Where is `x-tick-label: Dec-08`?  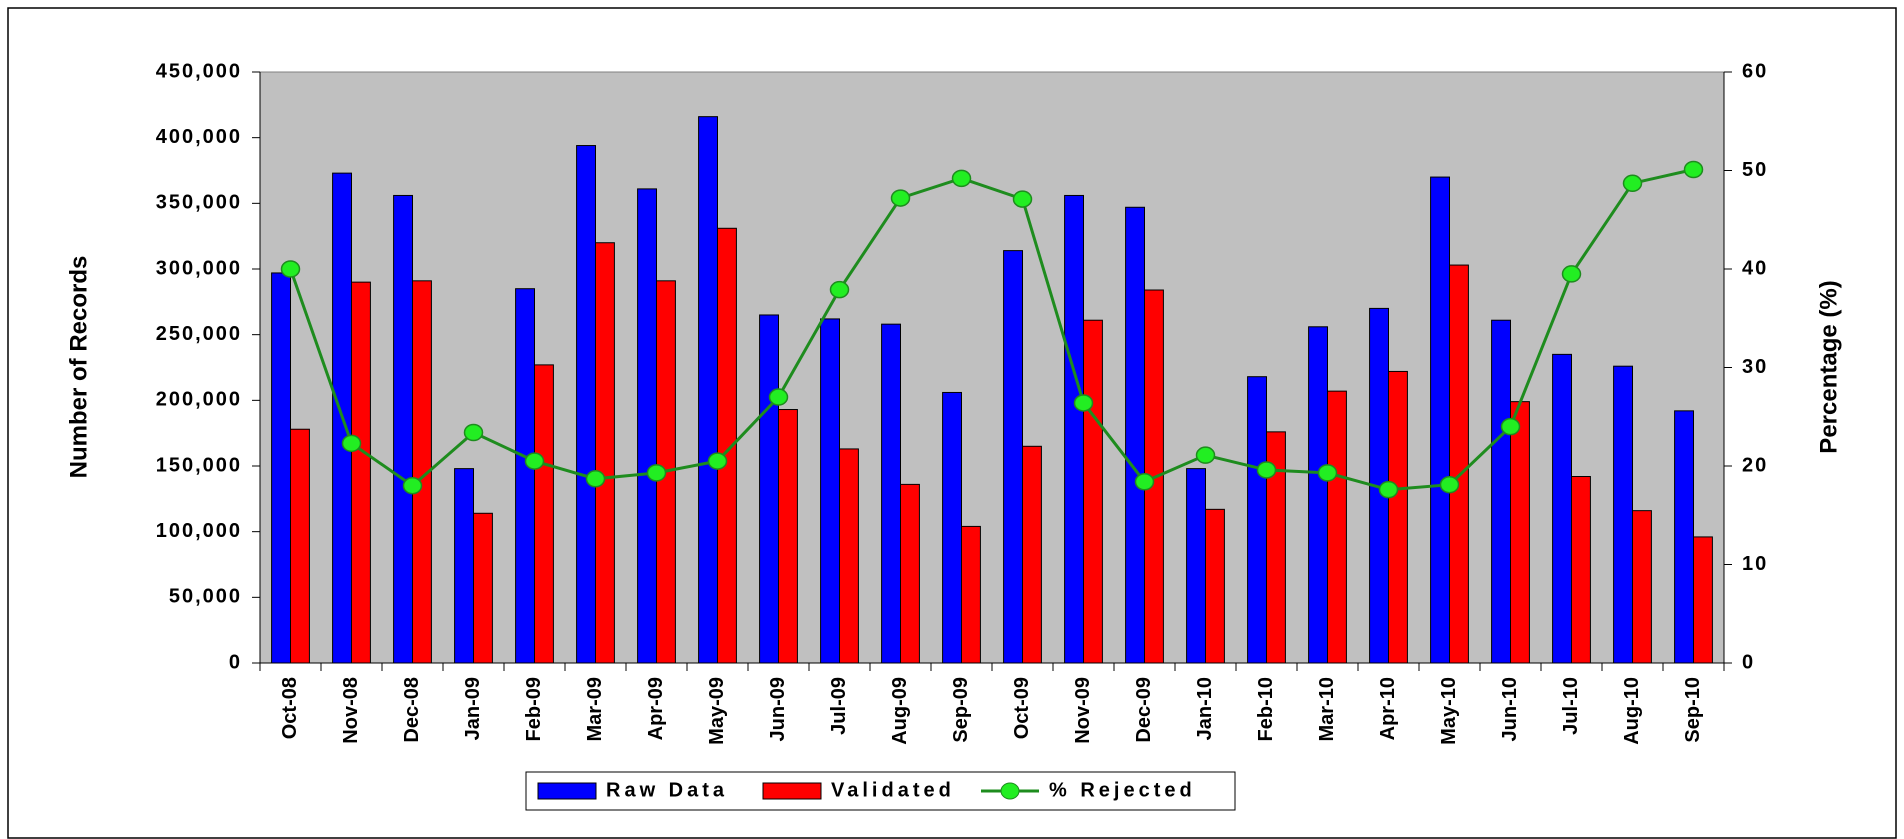 x-tick-label: Dec-08 is located at coordinates (412, 710).